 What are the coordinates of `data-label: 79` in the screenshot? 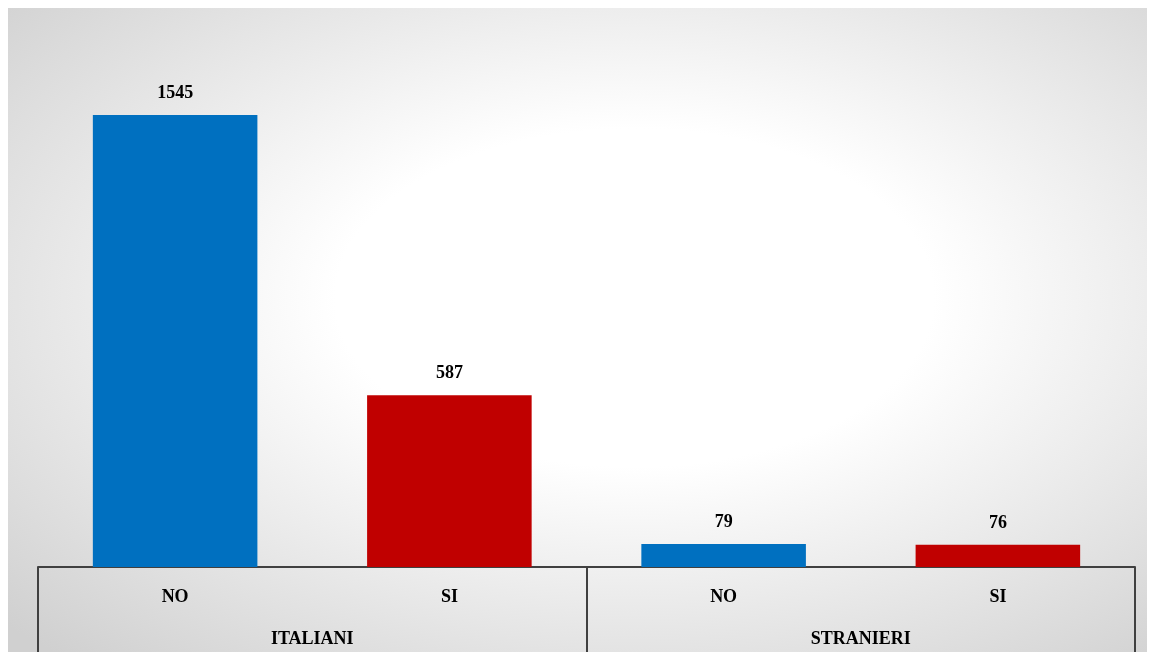 It's located at (723, 520).